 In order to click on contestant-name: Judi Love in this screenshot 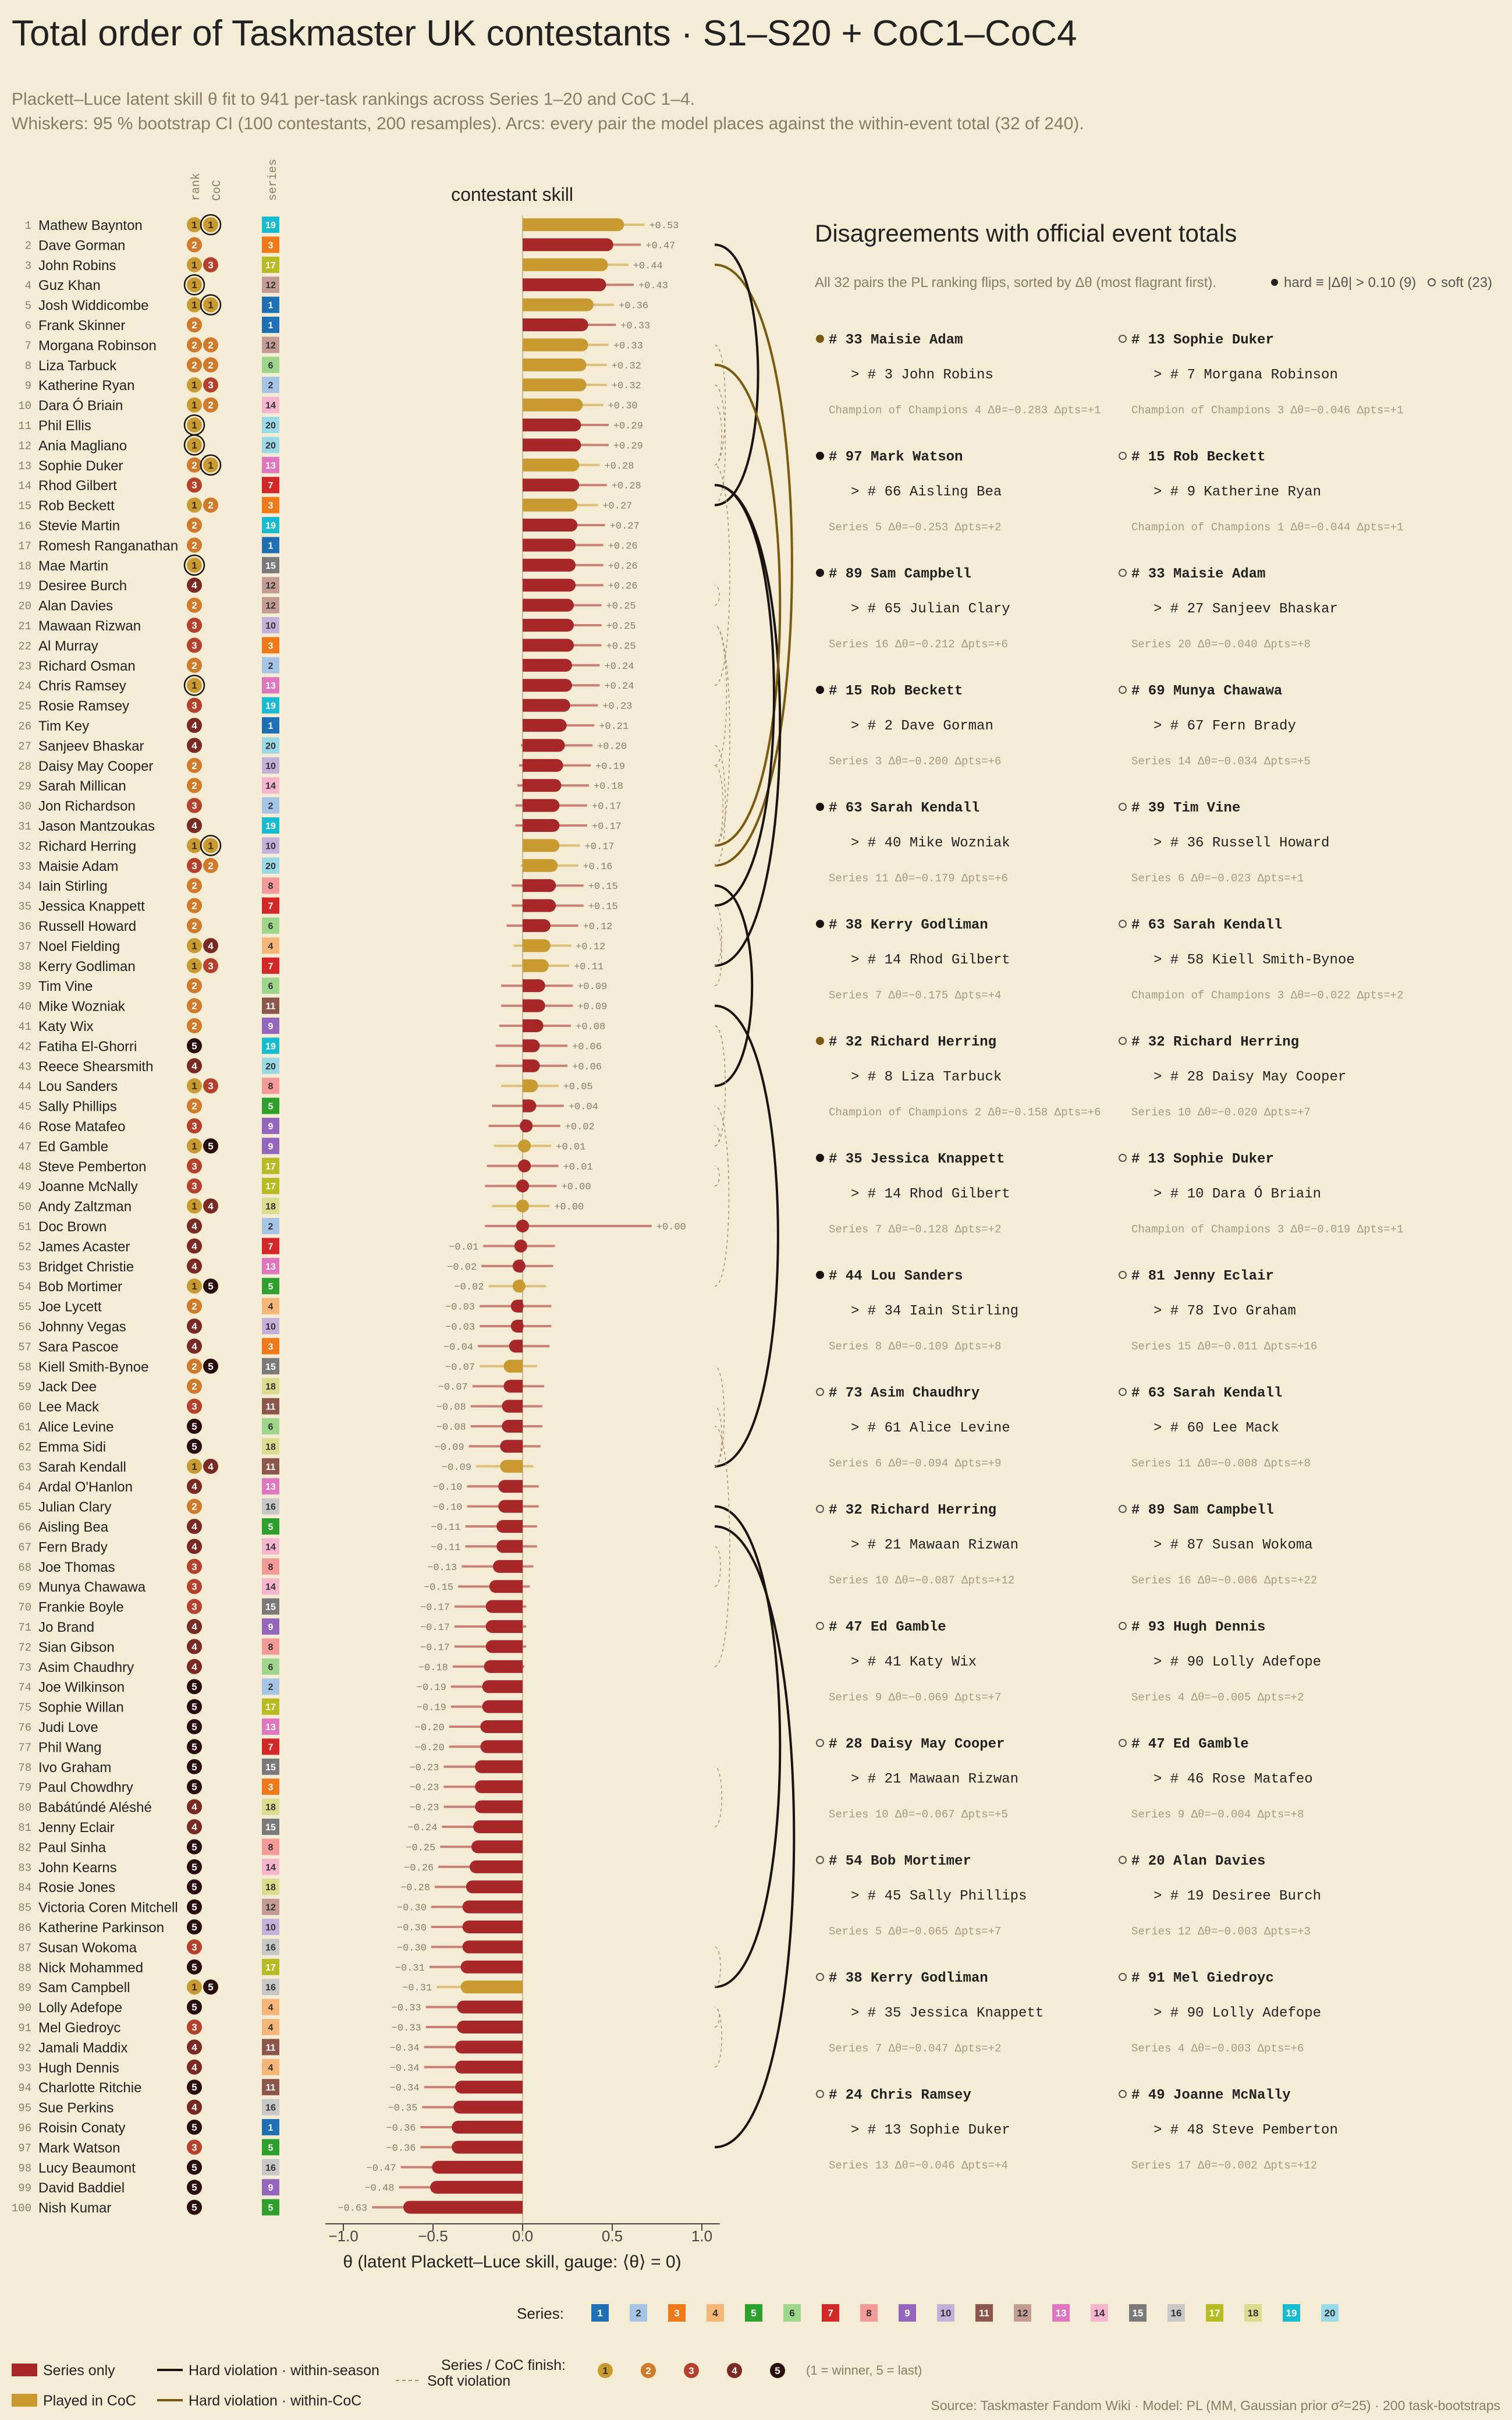, I will do `click(68, 1727)`.